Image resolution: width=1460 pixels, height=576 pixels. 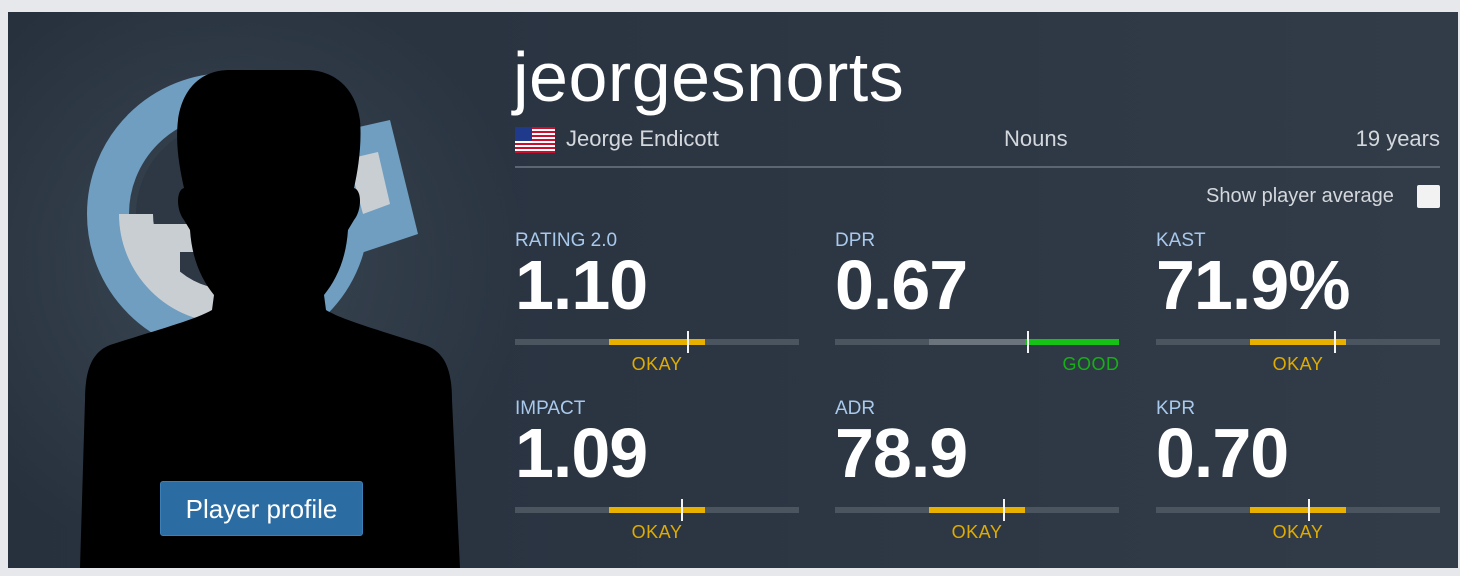 I want to click on player-team: Nouns, so click(x=1036, y=138).